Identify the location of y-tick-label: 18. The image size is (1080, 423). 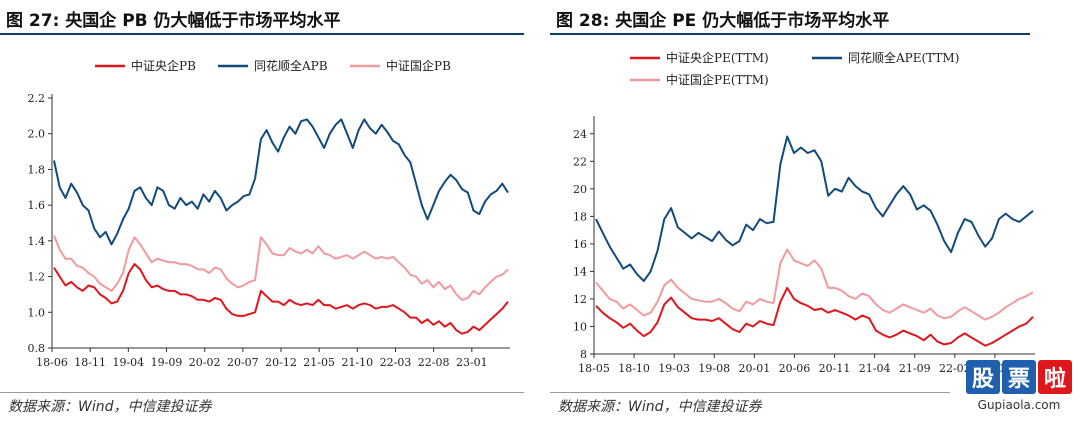
(580, 216).